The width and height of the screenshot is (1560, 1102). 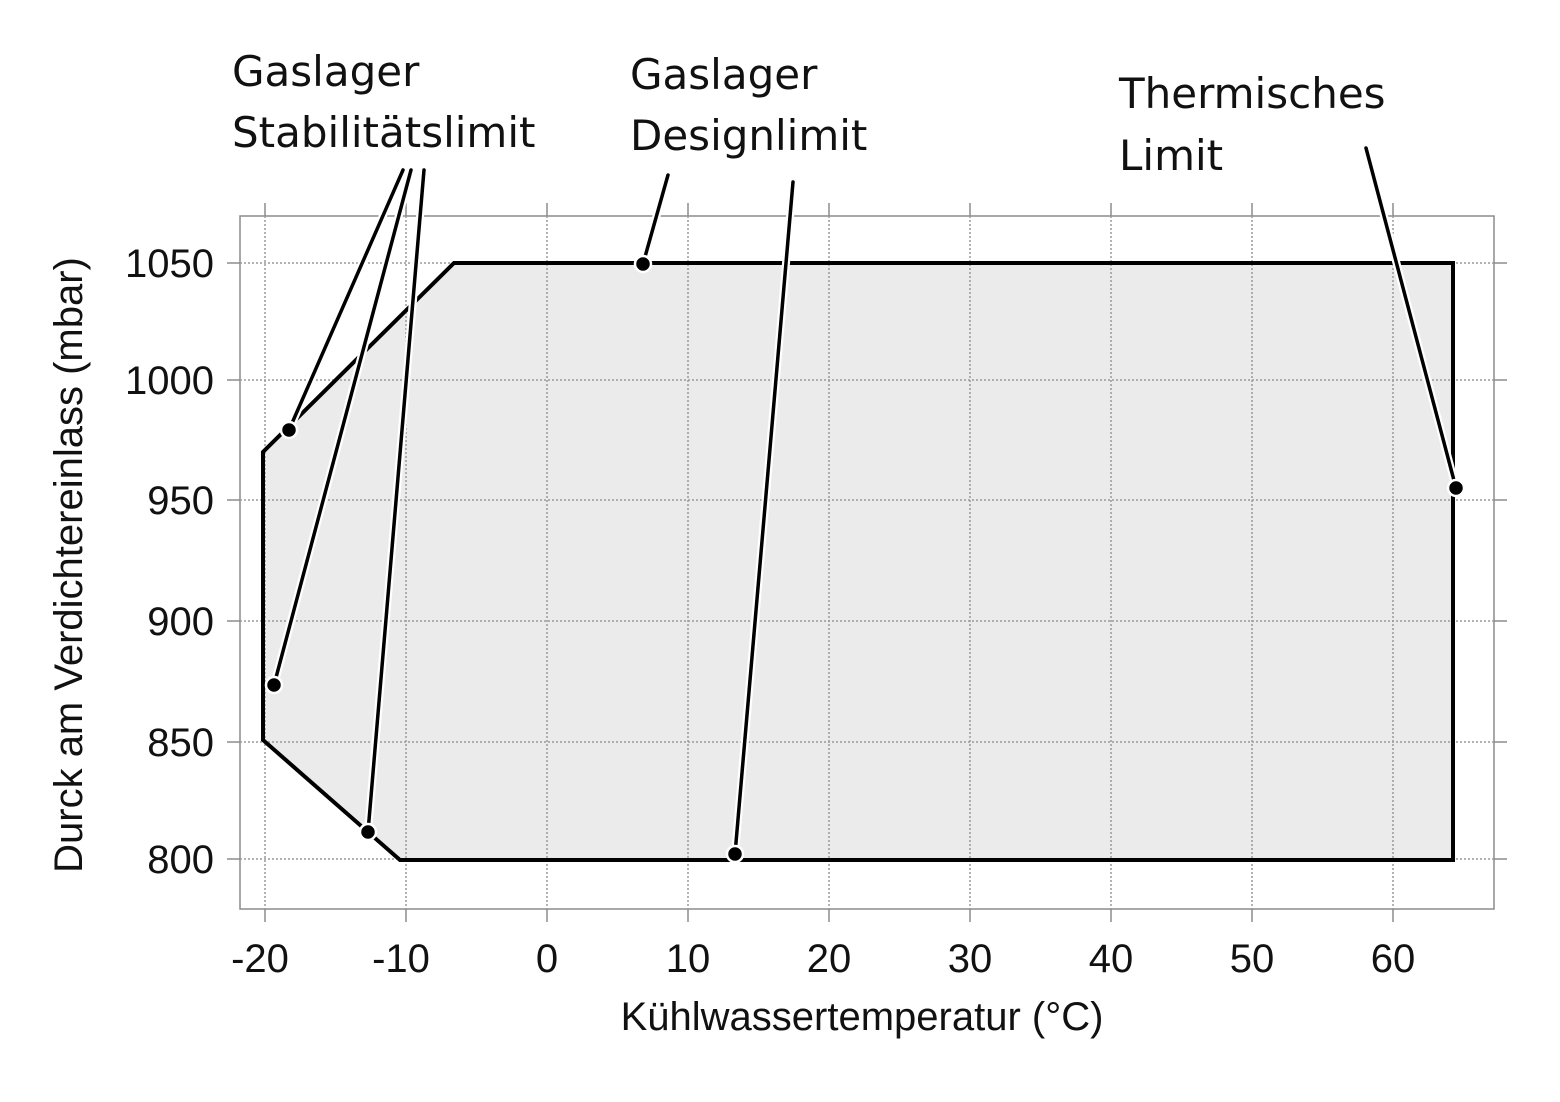 What do you see at coordinates (180, 501) in the screenshot?
I see `y-tick-label: 950` at bounding box center [180, 501].